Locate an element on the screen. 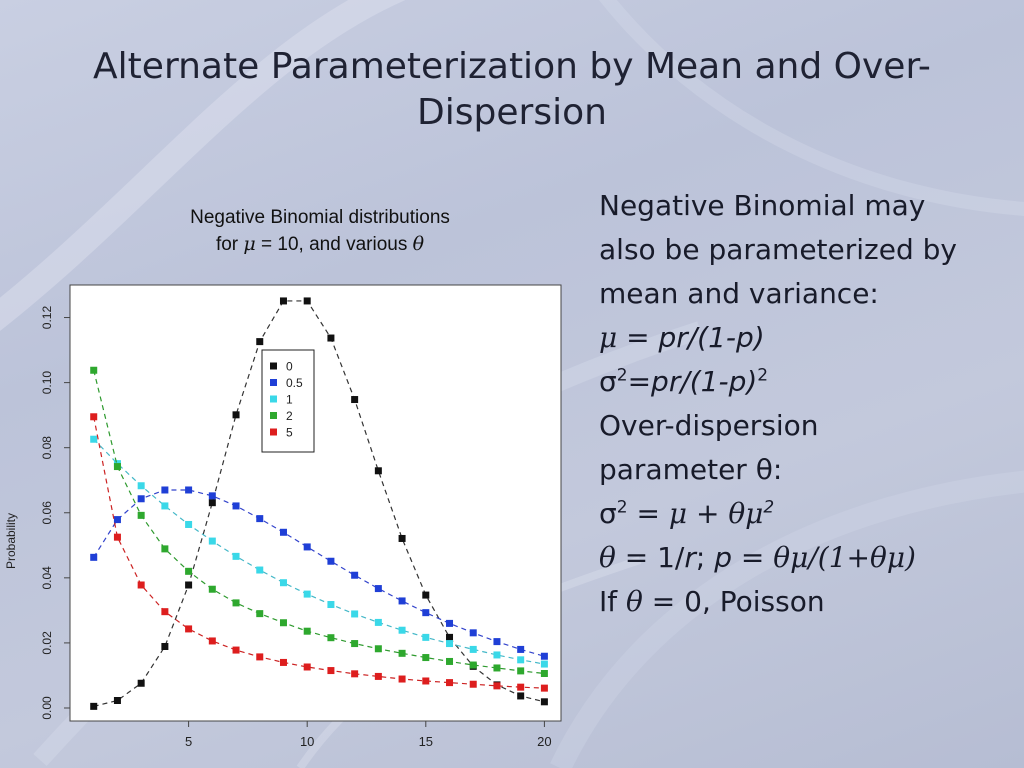 This screenshot has width=1024, height=768. od-mu-exponent: 2 is located at coordinates (769, 507).